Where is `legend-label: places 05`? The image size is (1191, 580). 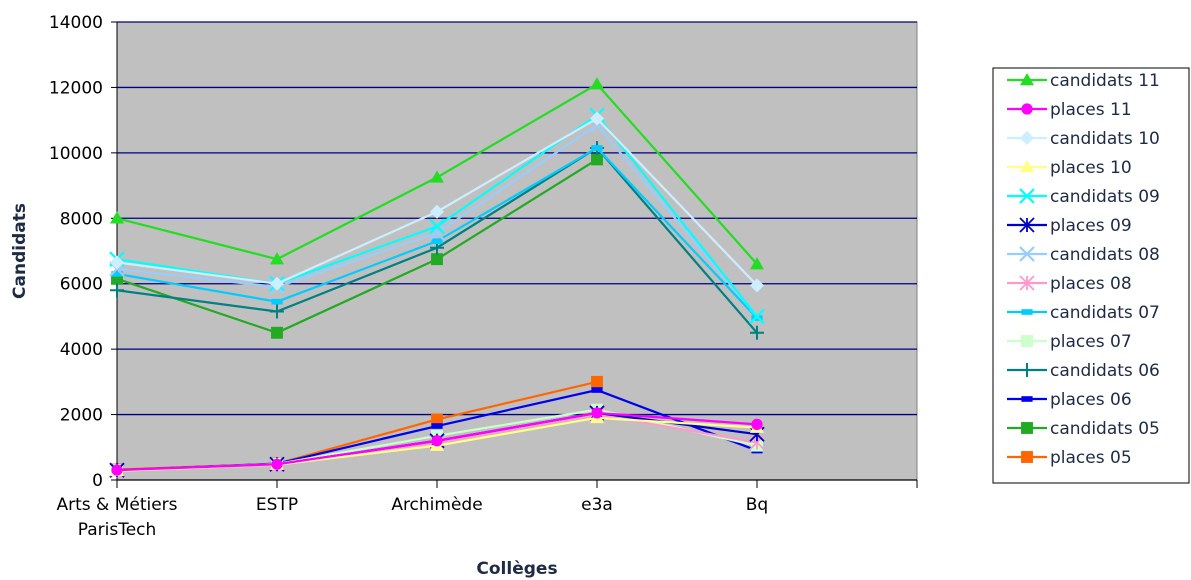 legend-label: places 05 is located at coordinates (1091, 458).